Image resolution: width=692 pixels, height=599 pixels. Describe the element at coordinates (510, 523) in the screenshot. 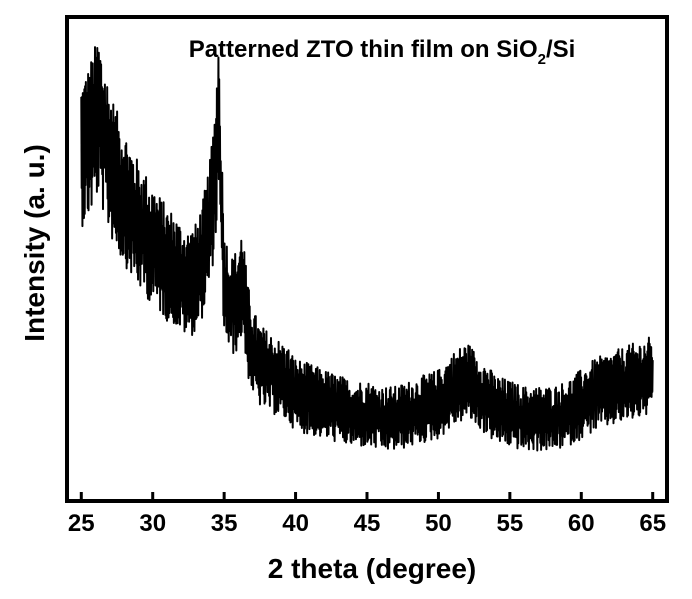

I see `x-tick-label: 55` at that location.